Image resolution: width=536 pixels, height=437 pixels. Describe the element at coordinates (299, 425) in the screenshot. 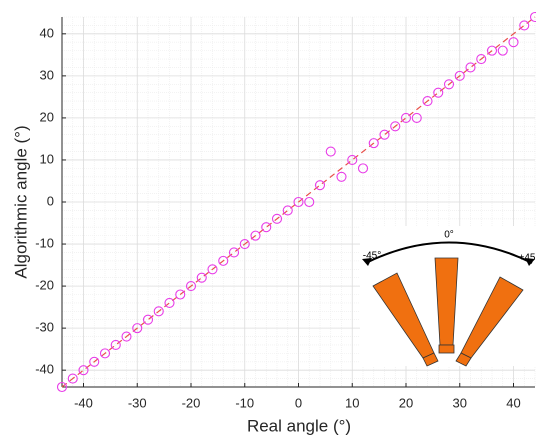

I see `x-axis-label: Real angle (°)` at that location.